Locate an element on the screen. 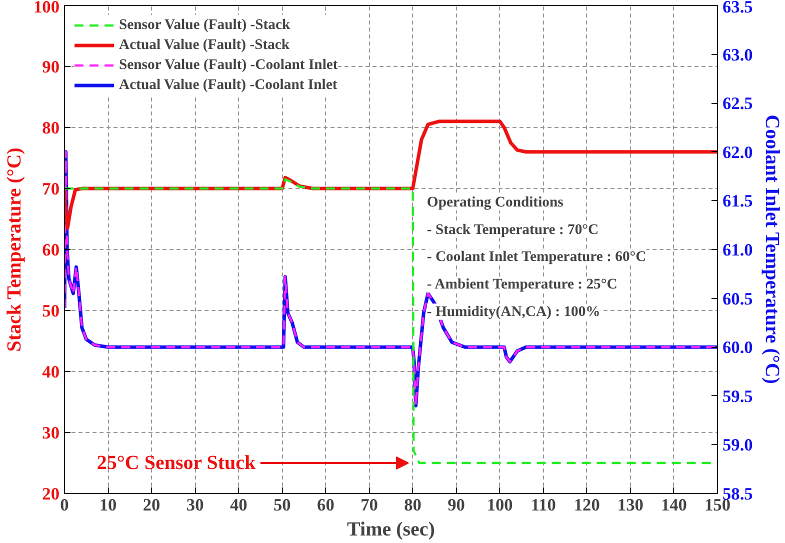  x-tick-label: 140 is located at coordinates (673, 505).